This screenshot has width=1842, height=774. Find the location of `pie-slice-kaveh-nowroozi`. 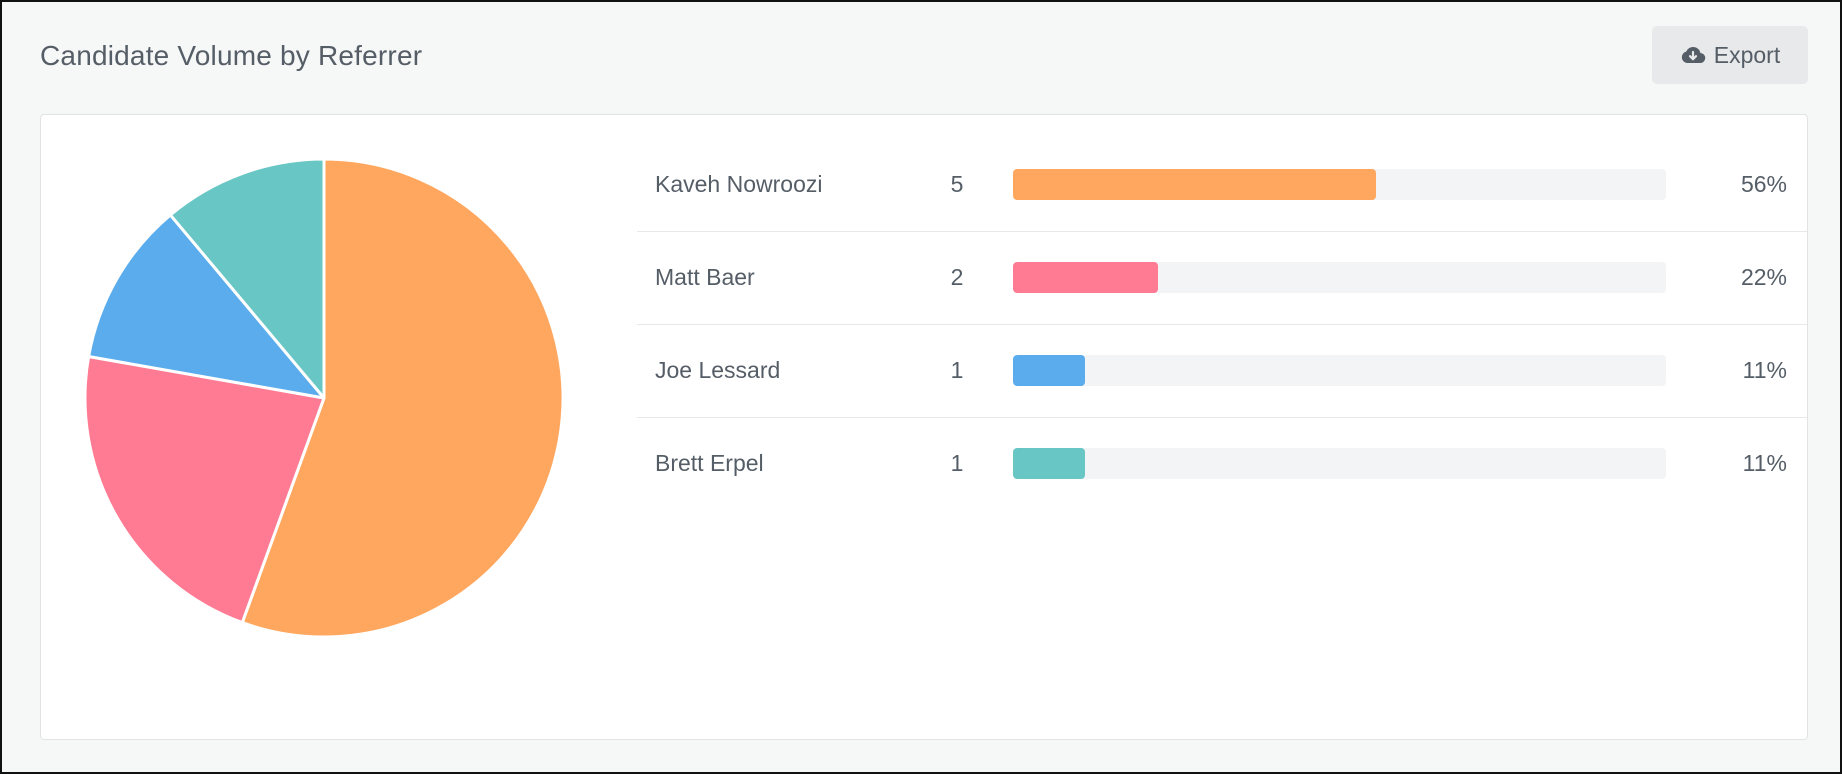

pie-slice-kaveh-nowroozi is located at coordinates (402, 398).